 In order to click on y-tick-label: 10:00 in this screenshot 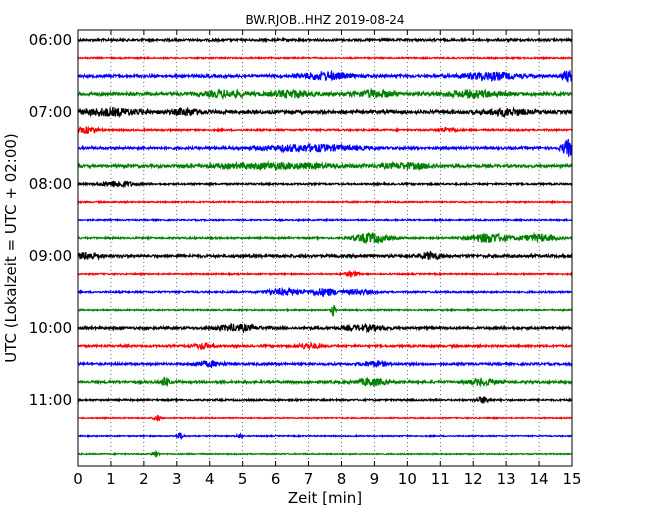, I will do `click(50, 328)`.